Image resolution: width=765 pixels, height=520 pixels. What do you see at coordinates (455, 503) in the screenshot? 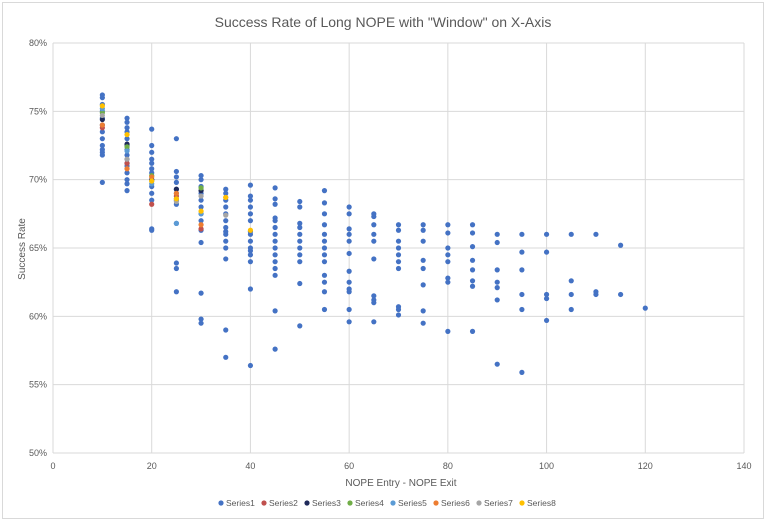
I see `legend-label: Series6` at bounding box center [455, 503].